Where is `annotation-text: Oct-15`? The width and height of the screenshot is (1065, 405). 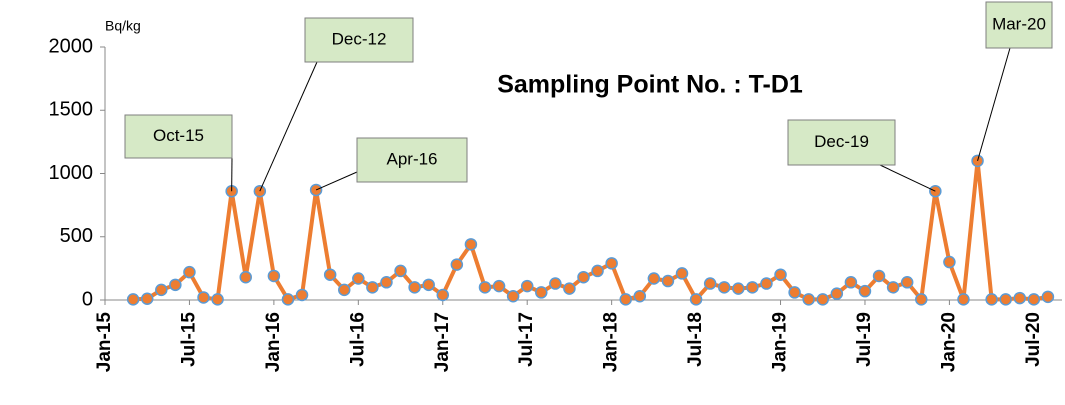 annotation-text: Oct-15 is located at coordinates (178, 135).